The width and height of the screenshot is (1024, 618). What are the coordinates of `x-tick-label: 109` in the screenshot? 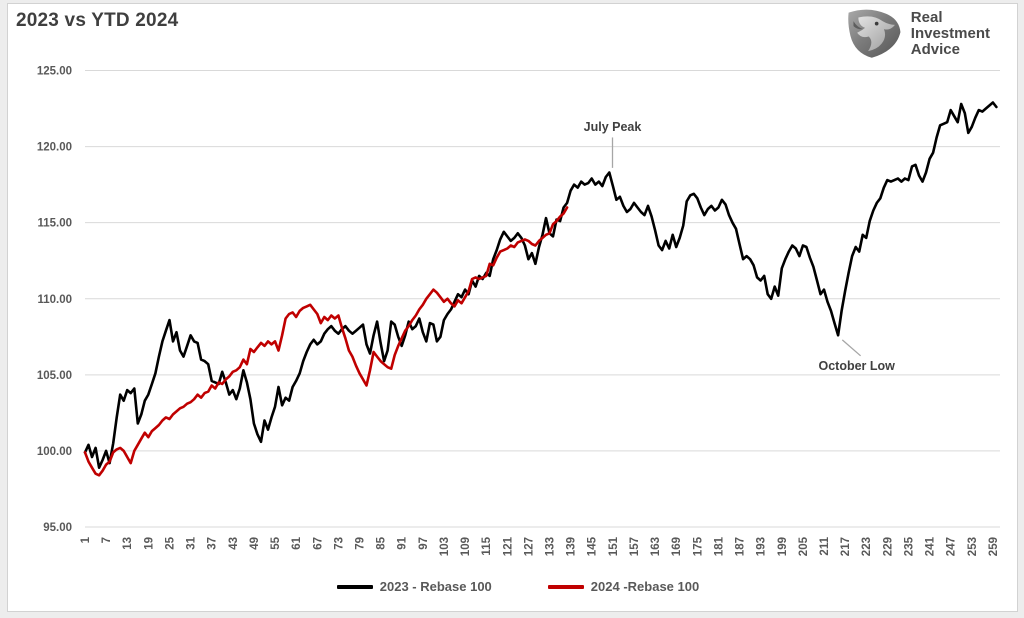 It's located at (466, 546).